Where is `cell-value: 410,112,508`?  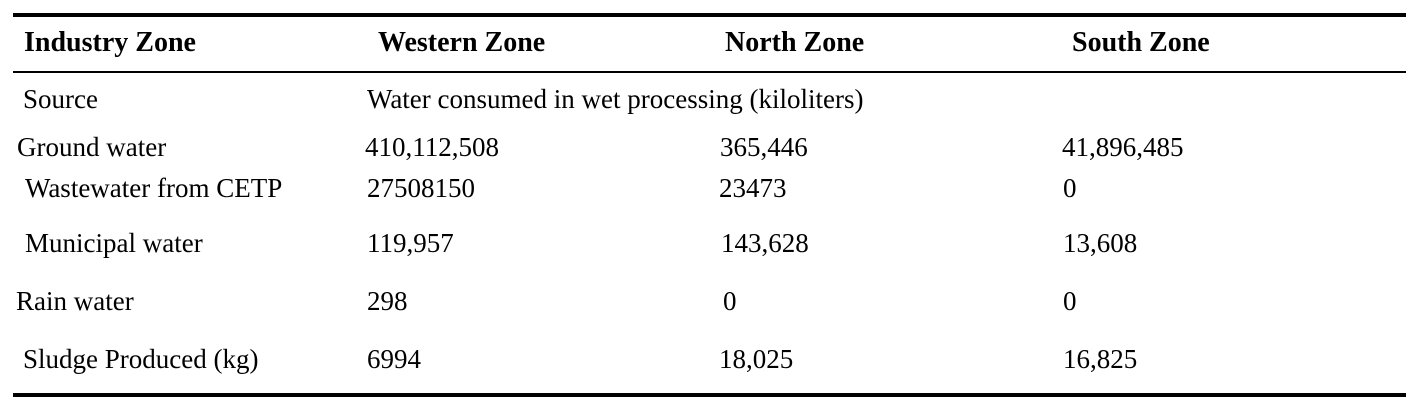
cell-value: 410,112,508 is located at coordinates (432, 147).